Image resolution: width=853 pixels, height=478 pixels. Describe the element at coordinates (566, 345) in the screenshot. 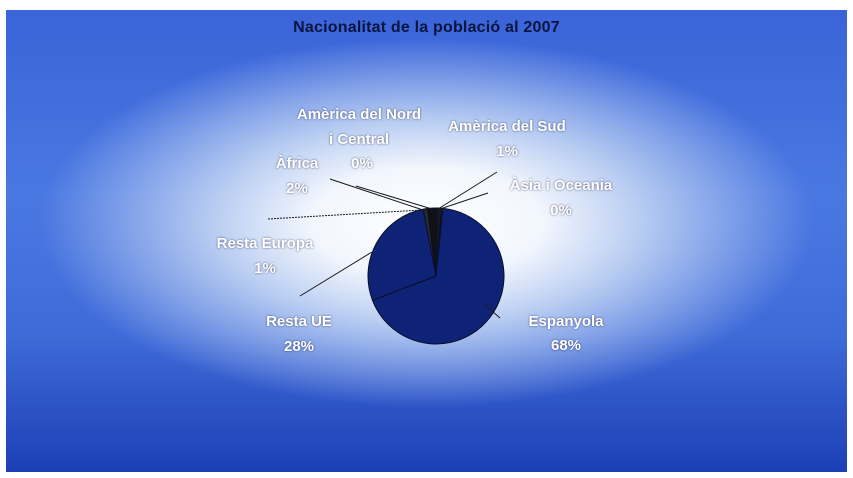

I see `label-esp-value: 68%` at that location.